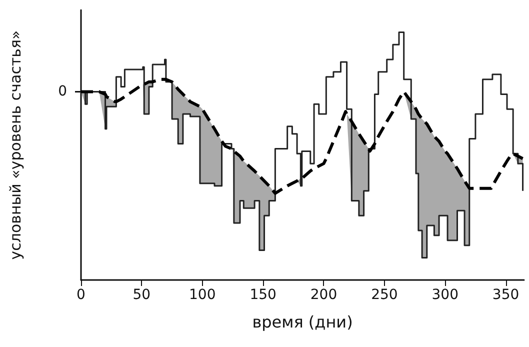  Describe the element at coordinates (81, 295) in the screenshot. I see `x-tick-label: 0` at that location.